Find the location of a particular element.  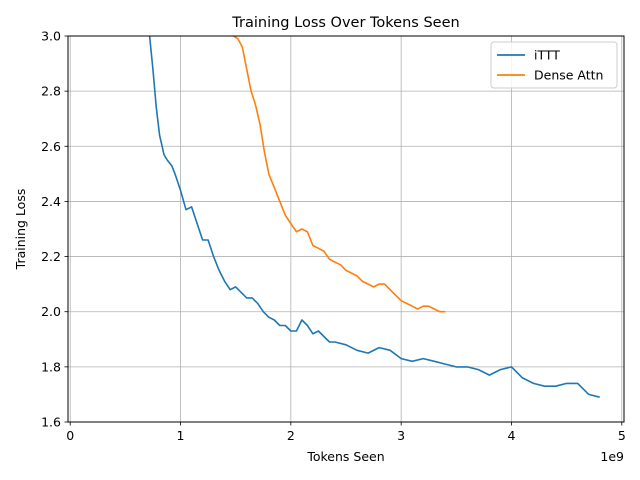

x-axis-offset-label: 1e9 is located at coordinates (612, 456).